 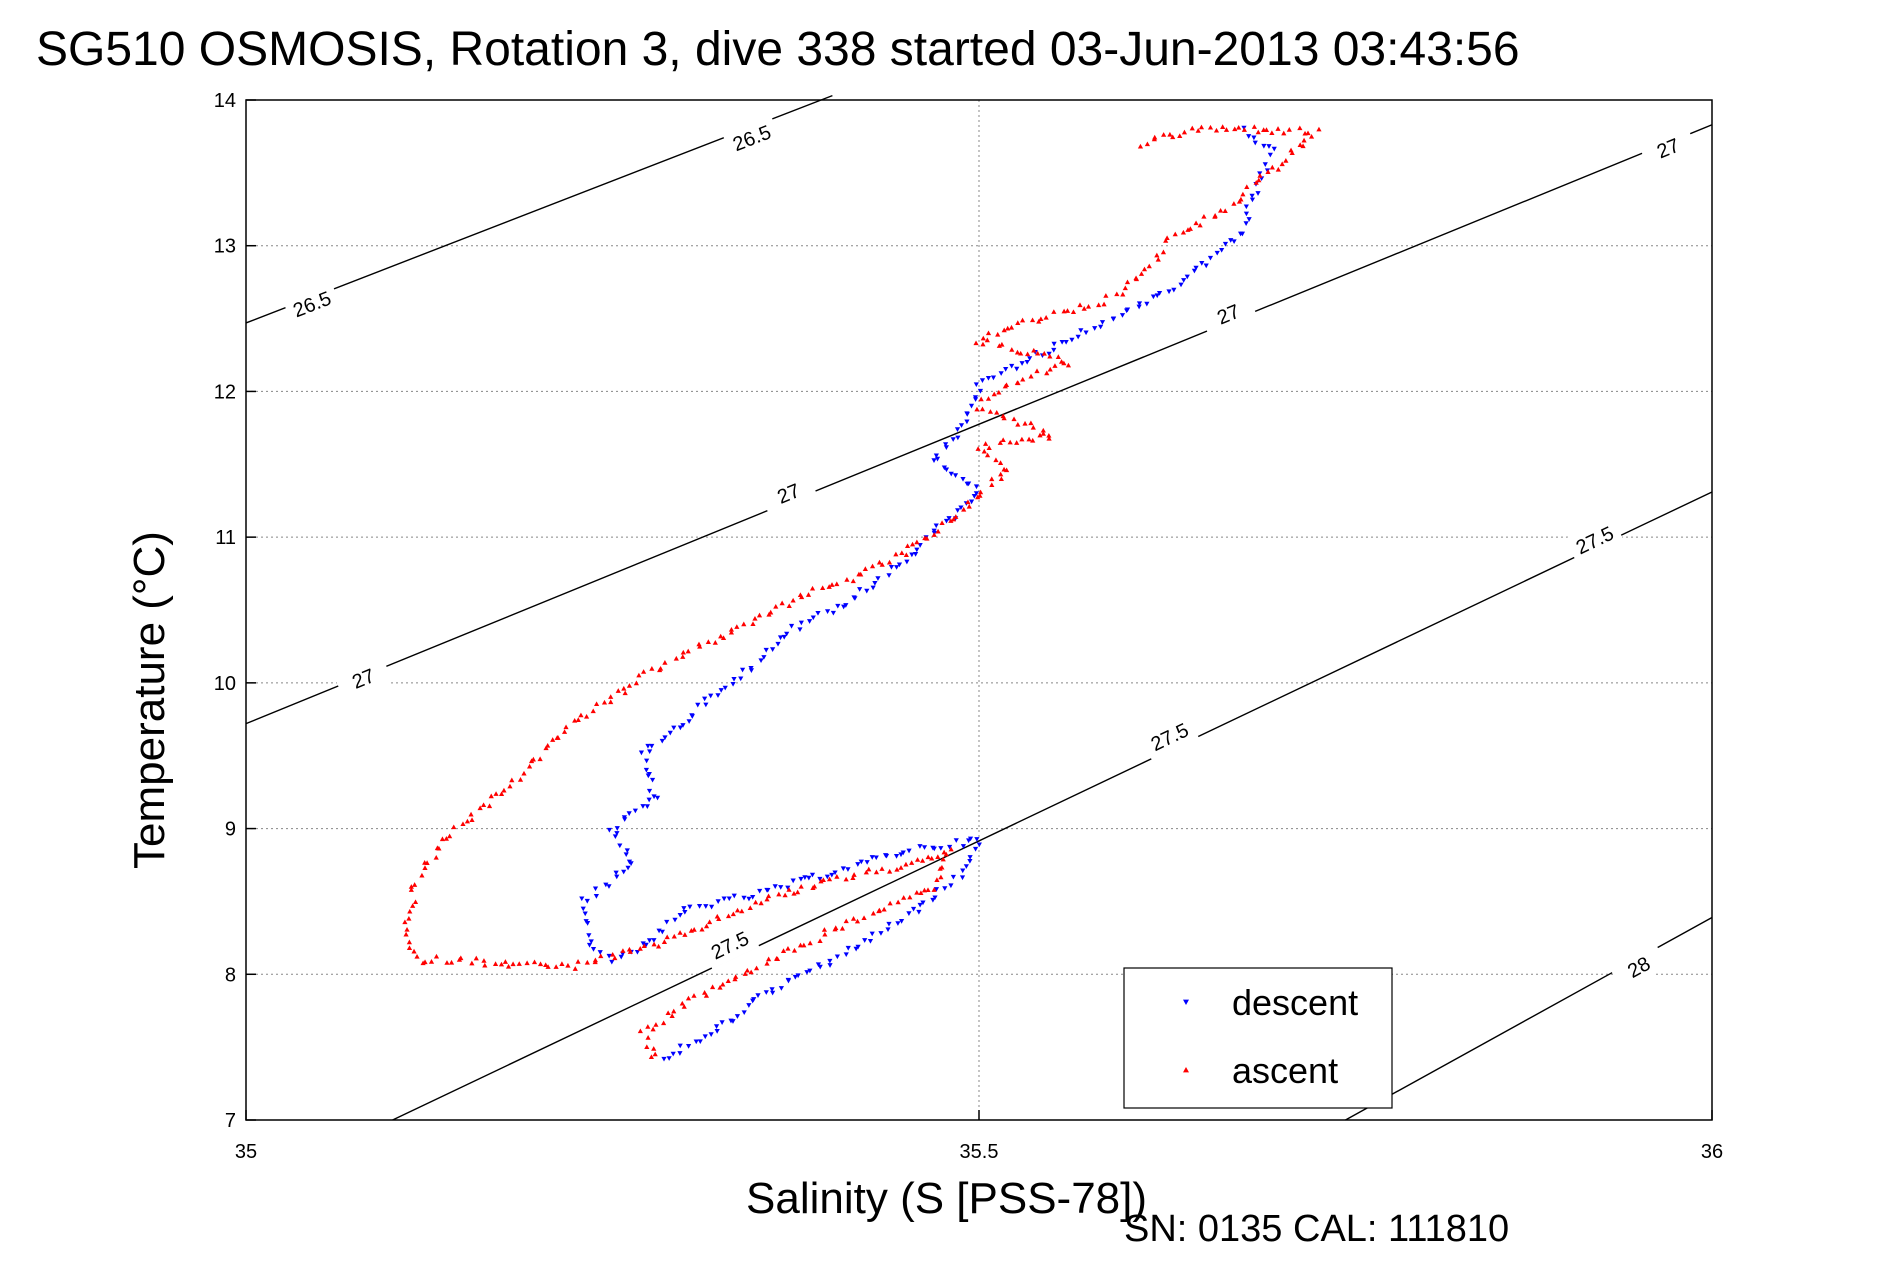 I want to click on legend-box, so click(x=1258, y=1038).